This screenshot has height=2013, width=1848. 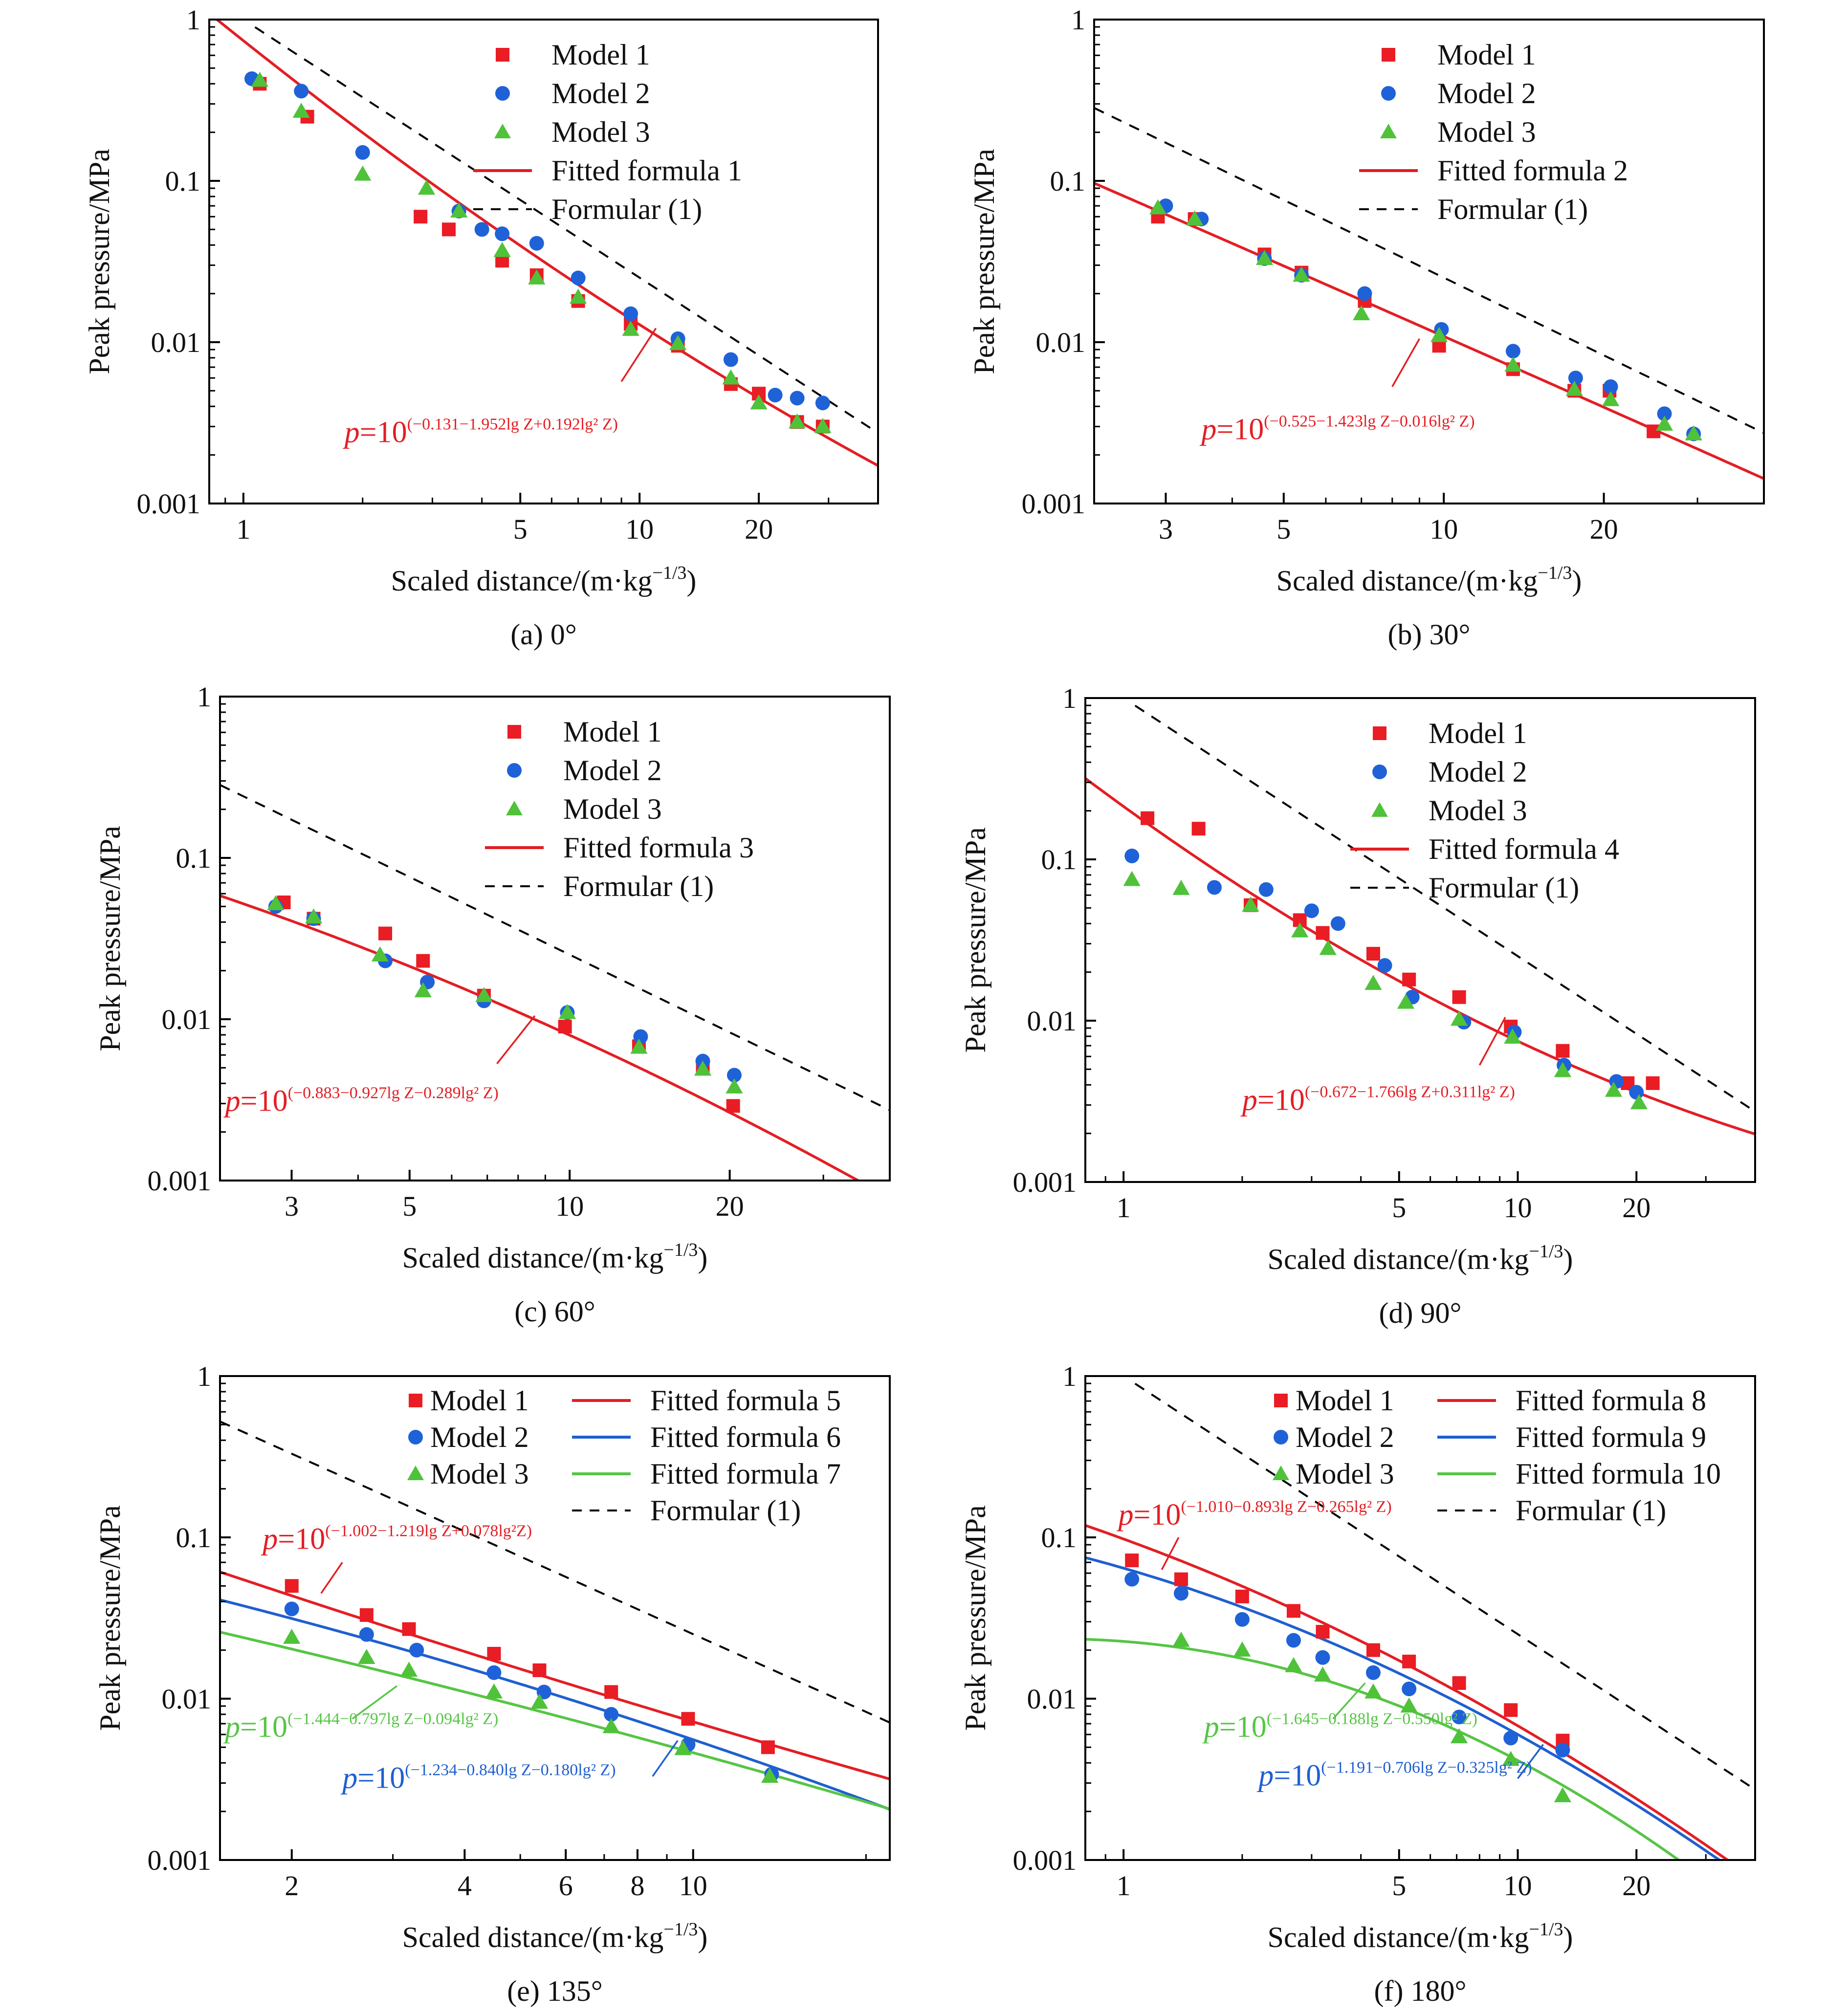 I want to click on legend-label: Fitted formula 6, so click(x=745, y=1437).